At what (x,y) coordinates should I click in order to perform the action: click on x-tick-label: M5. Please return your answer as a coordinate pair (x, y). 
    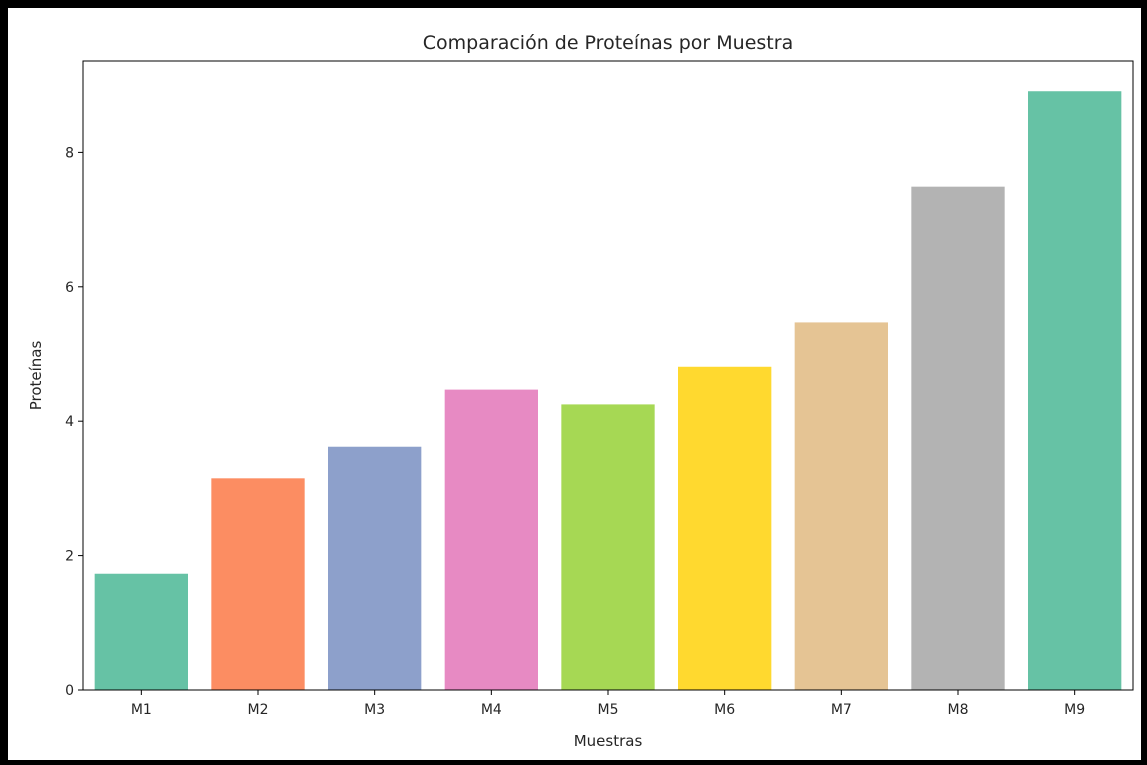
    Looking at the image, I should click on (608, 710).